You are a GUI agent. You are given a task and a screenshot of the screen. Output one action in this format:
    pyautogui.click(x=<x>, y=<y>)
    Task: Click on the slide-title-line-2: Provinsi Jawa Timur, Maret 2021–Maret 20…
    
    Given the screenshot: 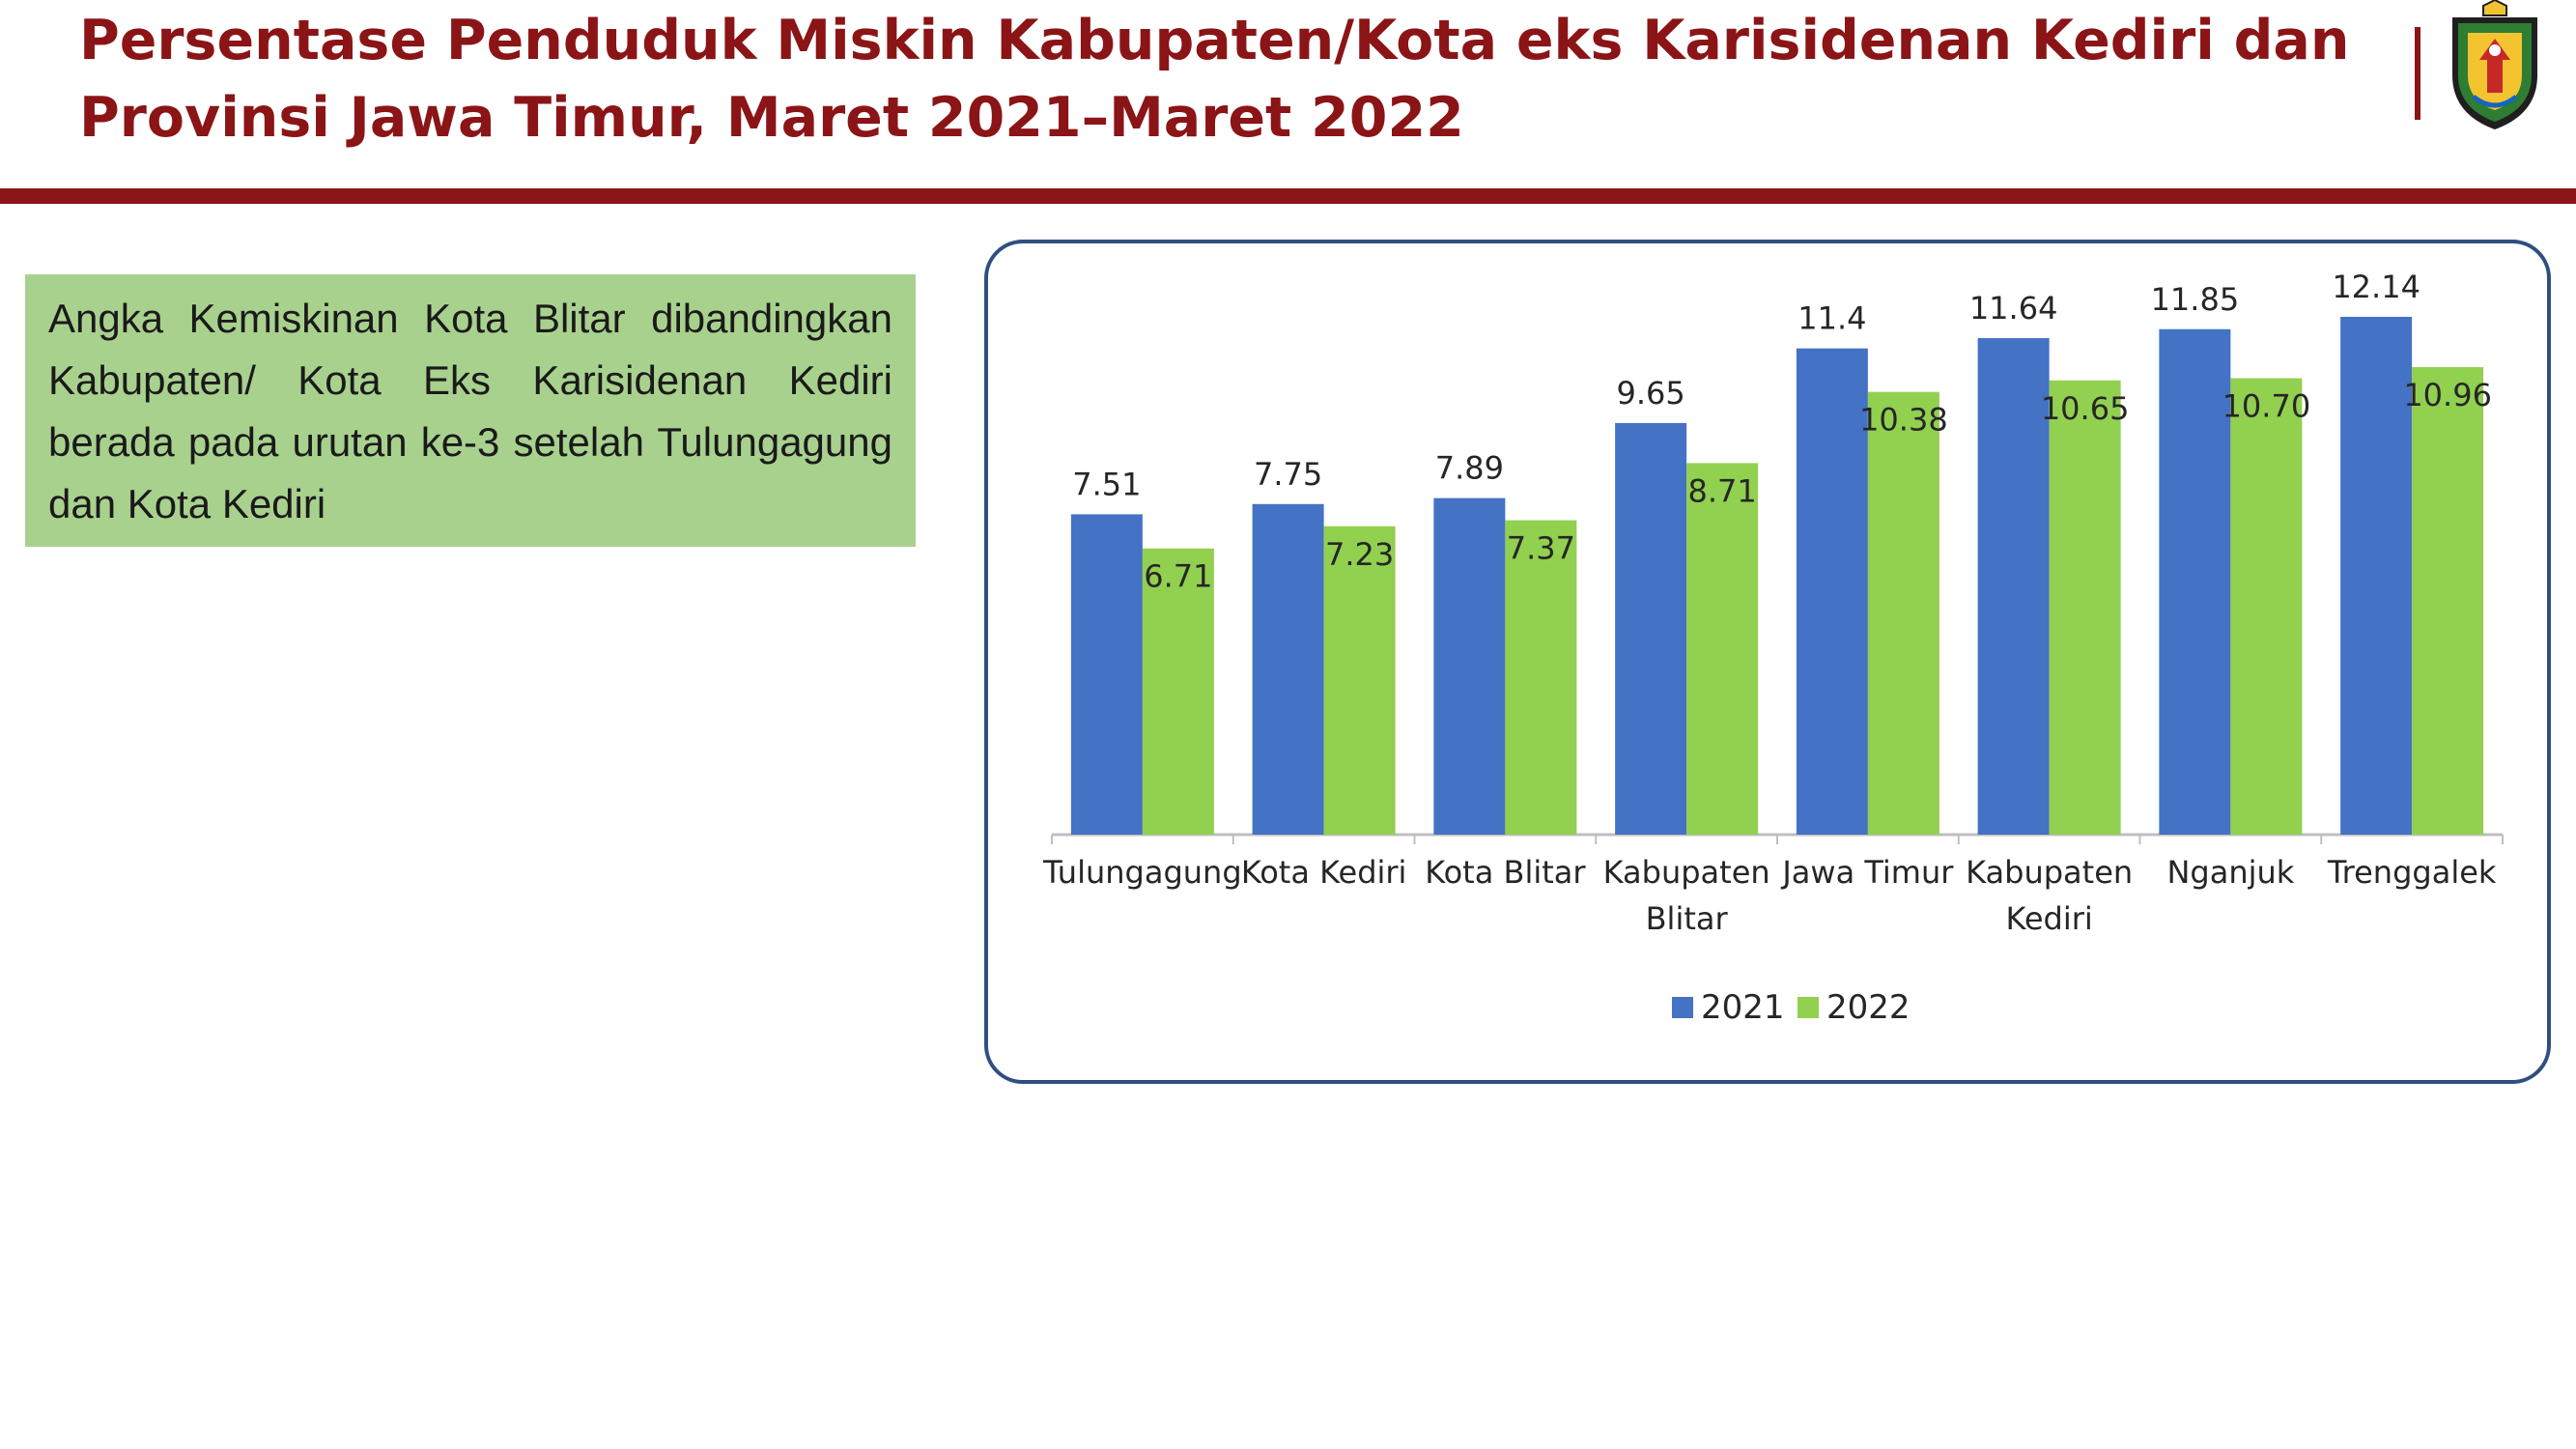 What is the action you would take?
    pyautogui.click(x=771, y=118)
    